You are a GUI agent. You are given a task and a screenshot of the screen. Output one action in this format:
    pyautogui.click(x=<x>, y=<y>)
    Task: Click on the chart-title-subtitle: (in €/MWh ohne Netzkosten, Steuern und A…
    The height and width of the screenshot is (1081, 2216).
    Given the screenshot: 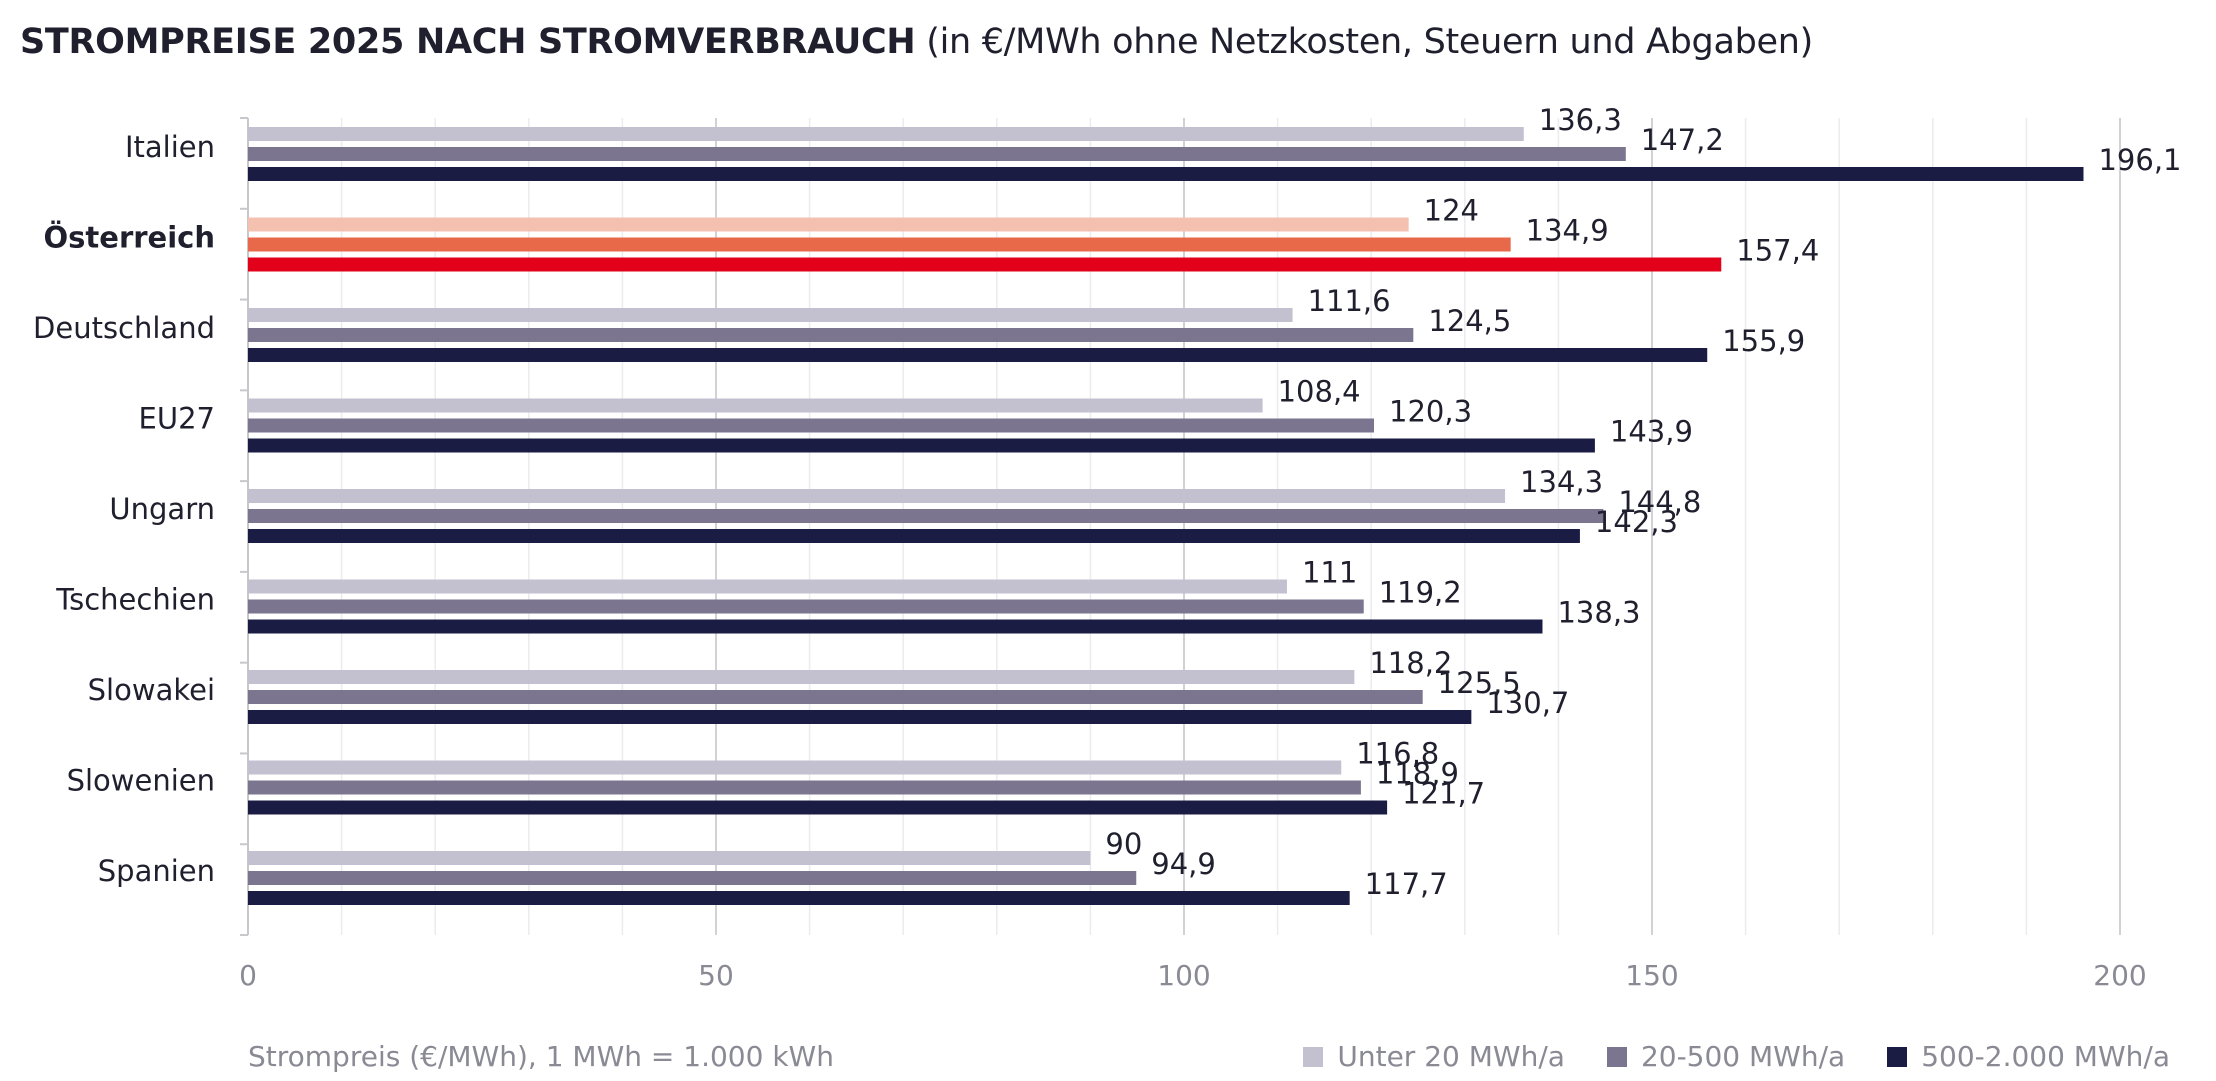 What is the action you would take?
    pyautogui.click(x=1369, y=42)
    